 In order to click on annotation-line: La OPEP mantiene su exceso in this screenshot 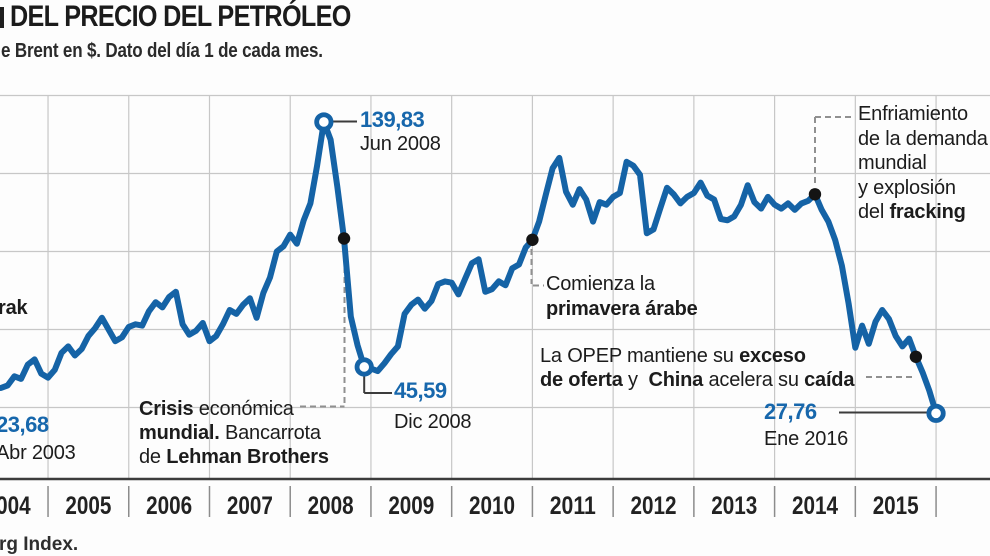, I will do `click(697, 356)`.